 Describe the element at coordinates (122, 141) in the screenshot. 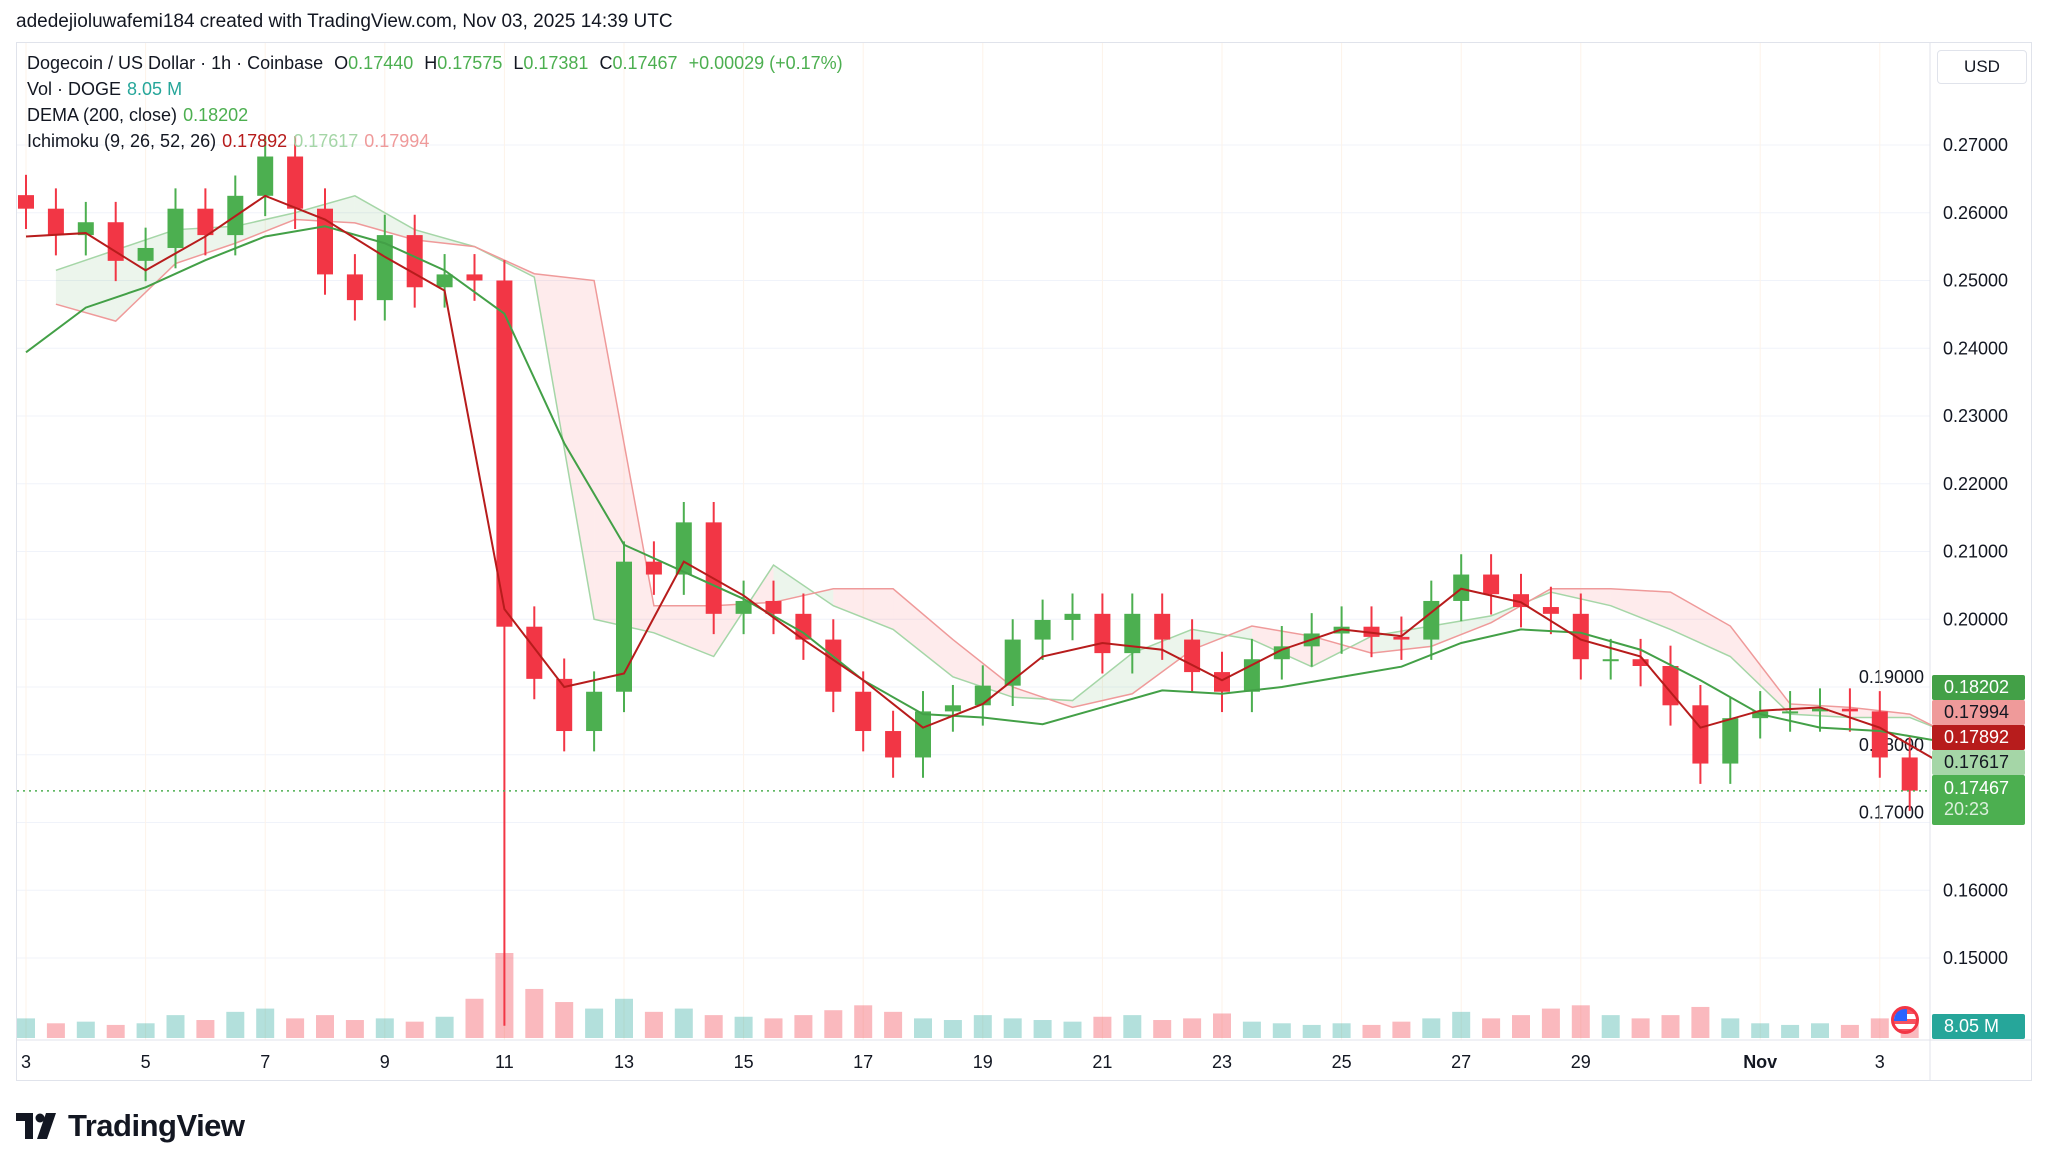

I see `ichimoku-label: Ichimoku (9, 26, 52, 26)` at that location.